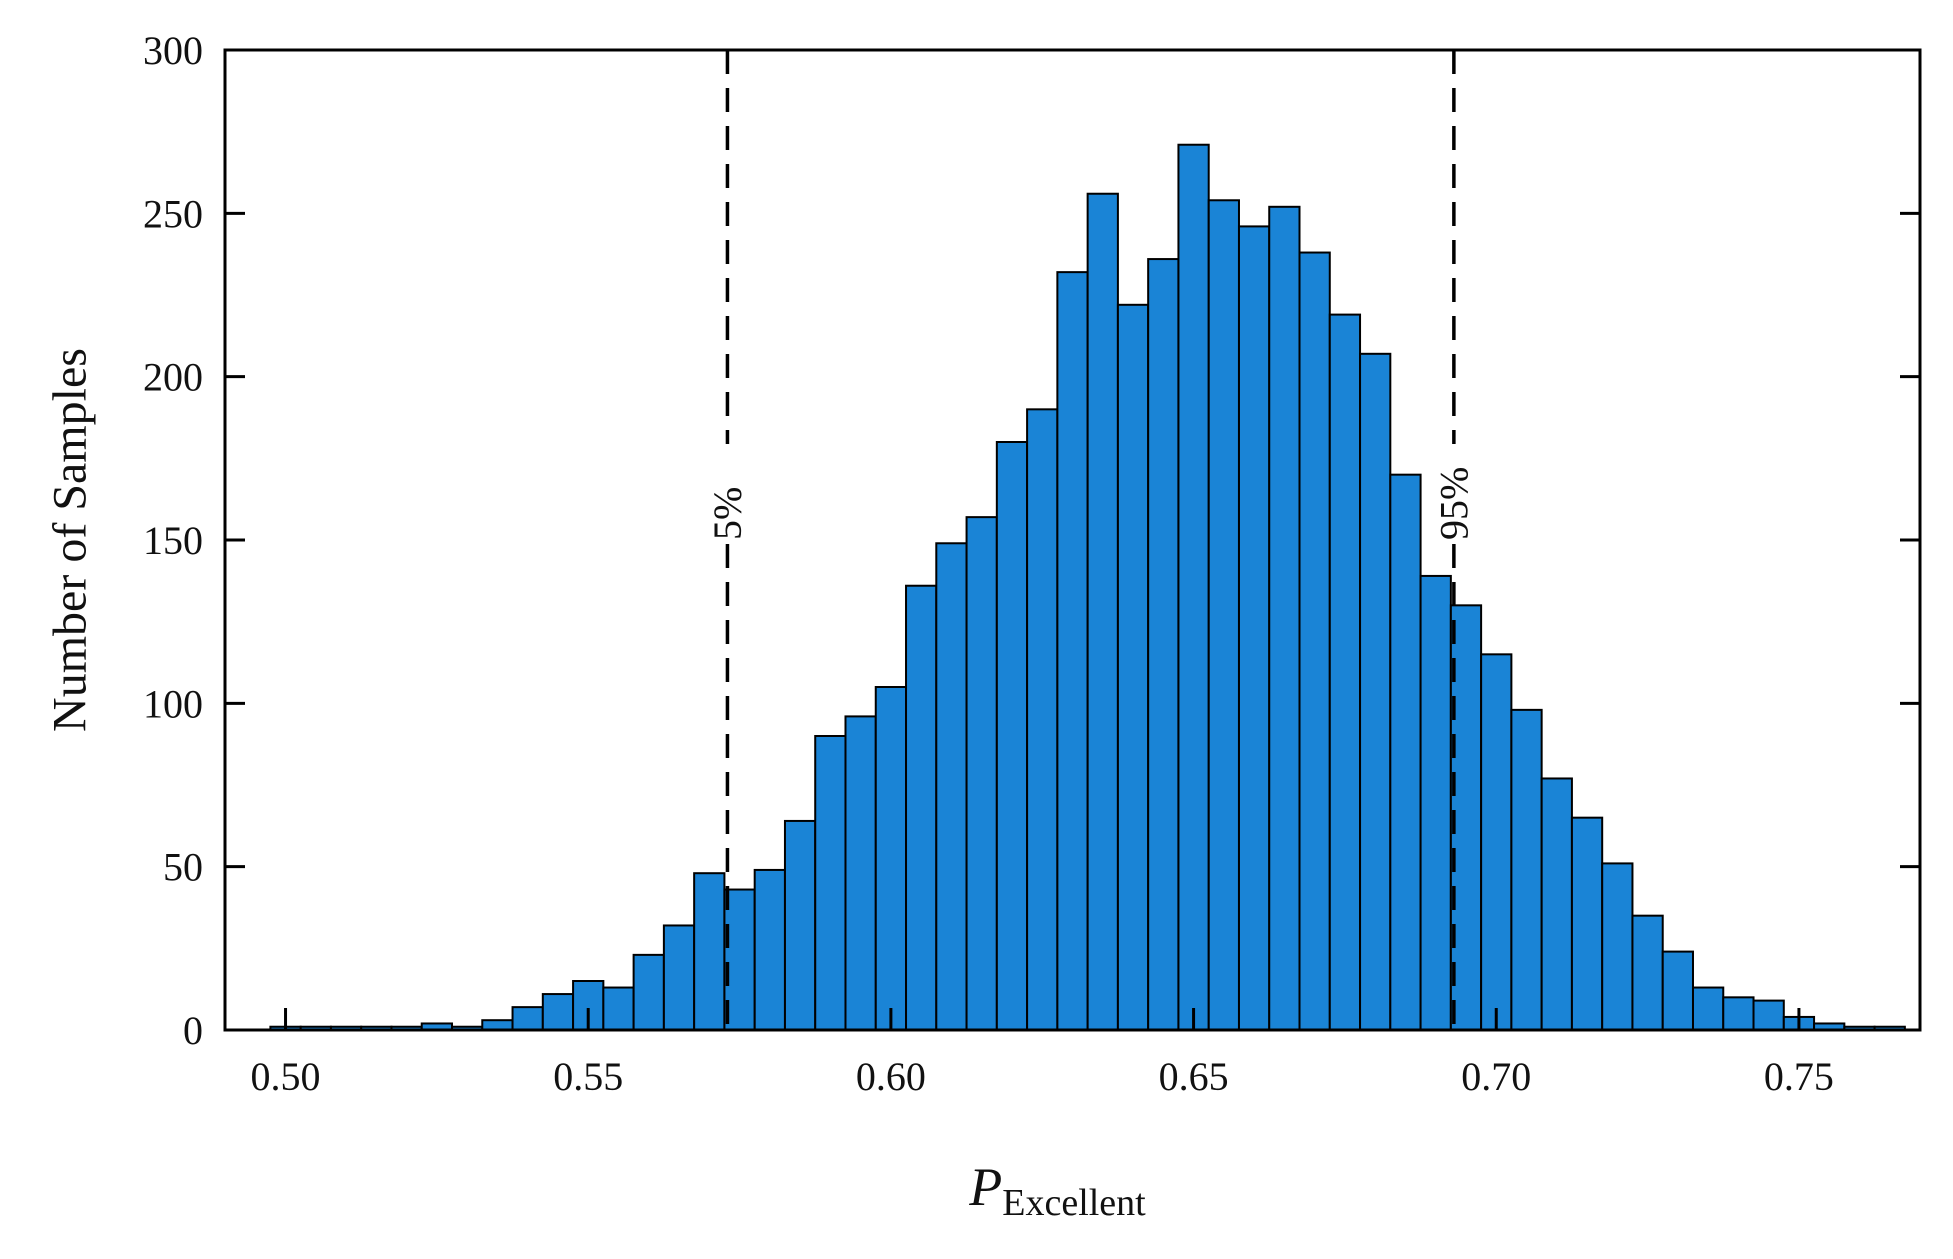  I want to click on x-axis-ticks: 0.50 0.55 0.60 0.65 0.70 0.75, so click(1042, 1053).